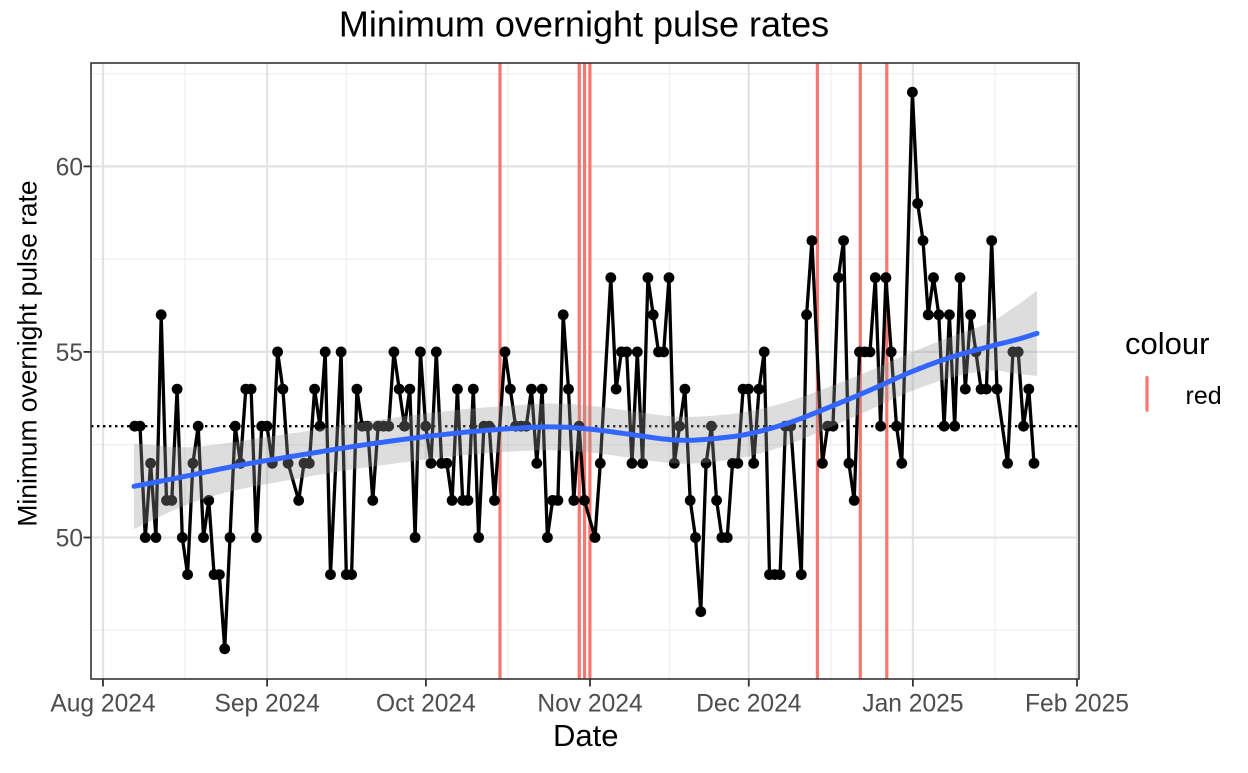 The image size is (1248, 773). I want to click on svg-text: Minimum overnight pulse rate, so click(28, 353).